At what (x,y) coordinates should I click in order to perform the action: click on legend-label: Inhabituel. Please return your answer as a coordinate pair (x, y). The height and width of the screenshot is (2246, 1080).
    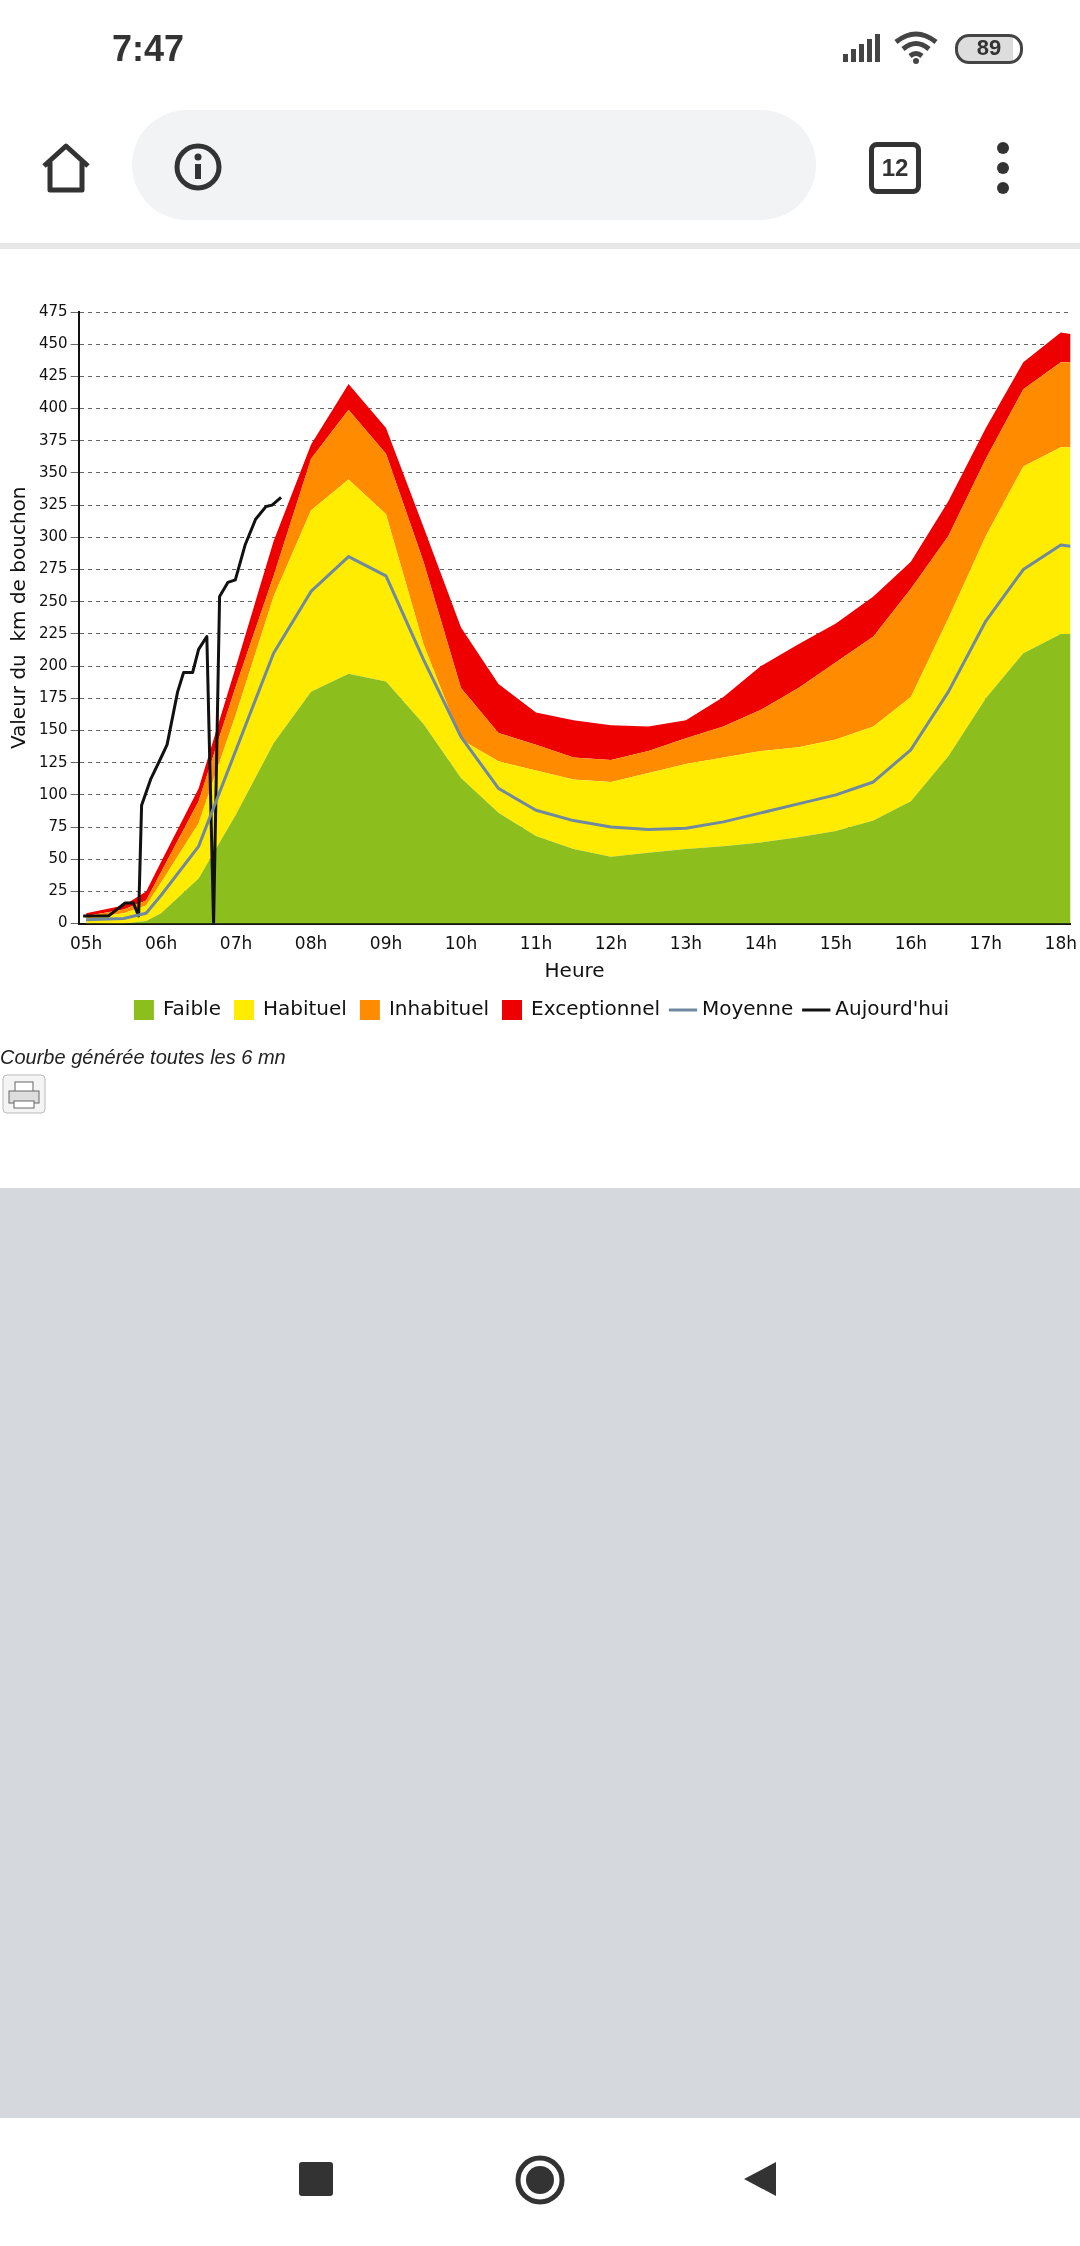
    Looking at the image, I should click on (439, 1008).